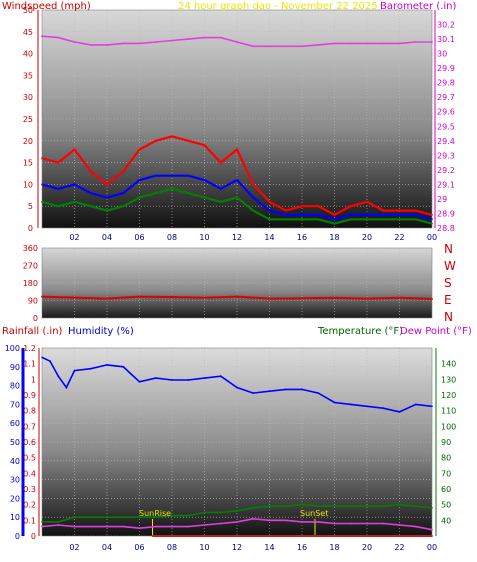  What do you see at coordinates (33, 301) in the screenshot?
I see `direction-tick-label: 90` at bounding box center [33, 301].